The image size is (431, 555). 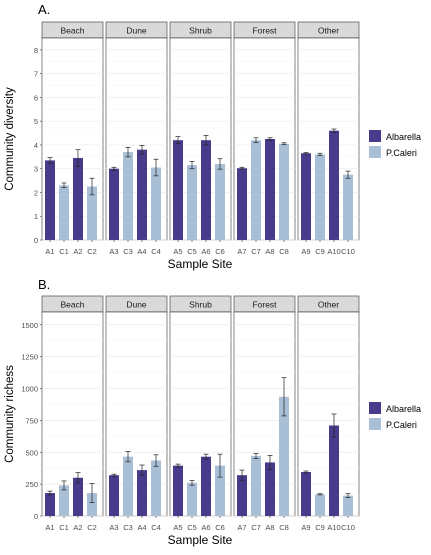 What do you see at coordinates (200, 264) in the screenshot?
I see `x-axis-label-0: Sample Site` at bounding box center [200, 264].